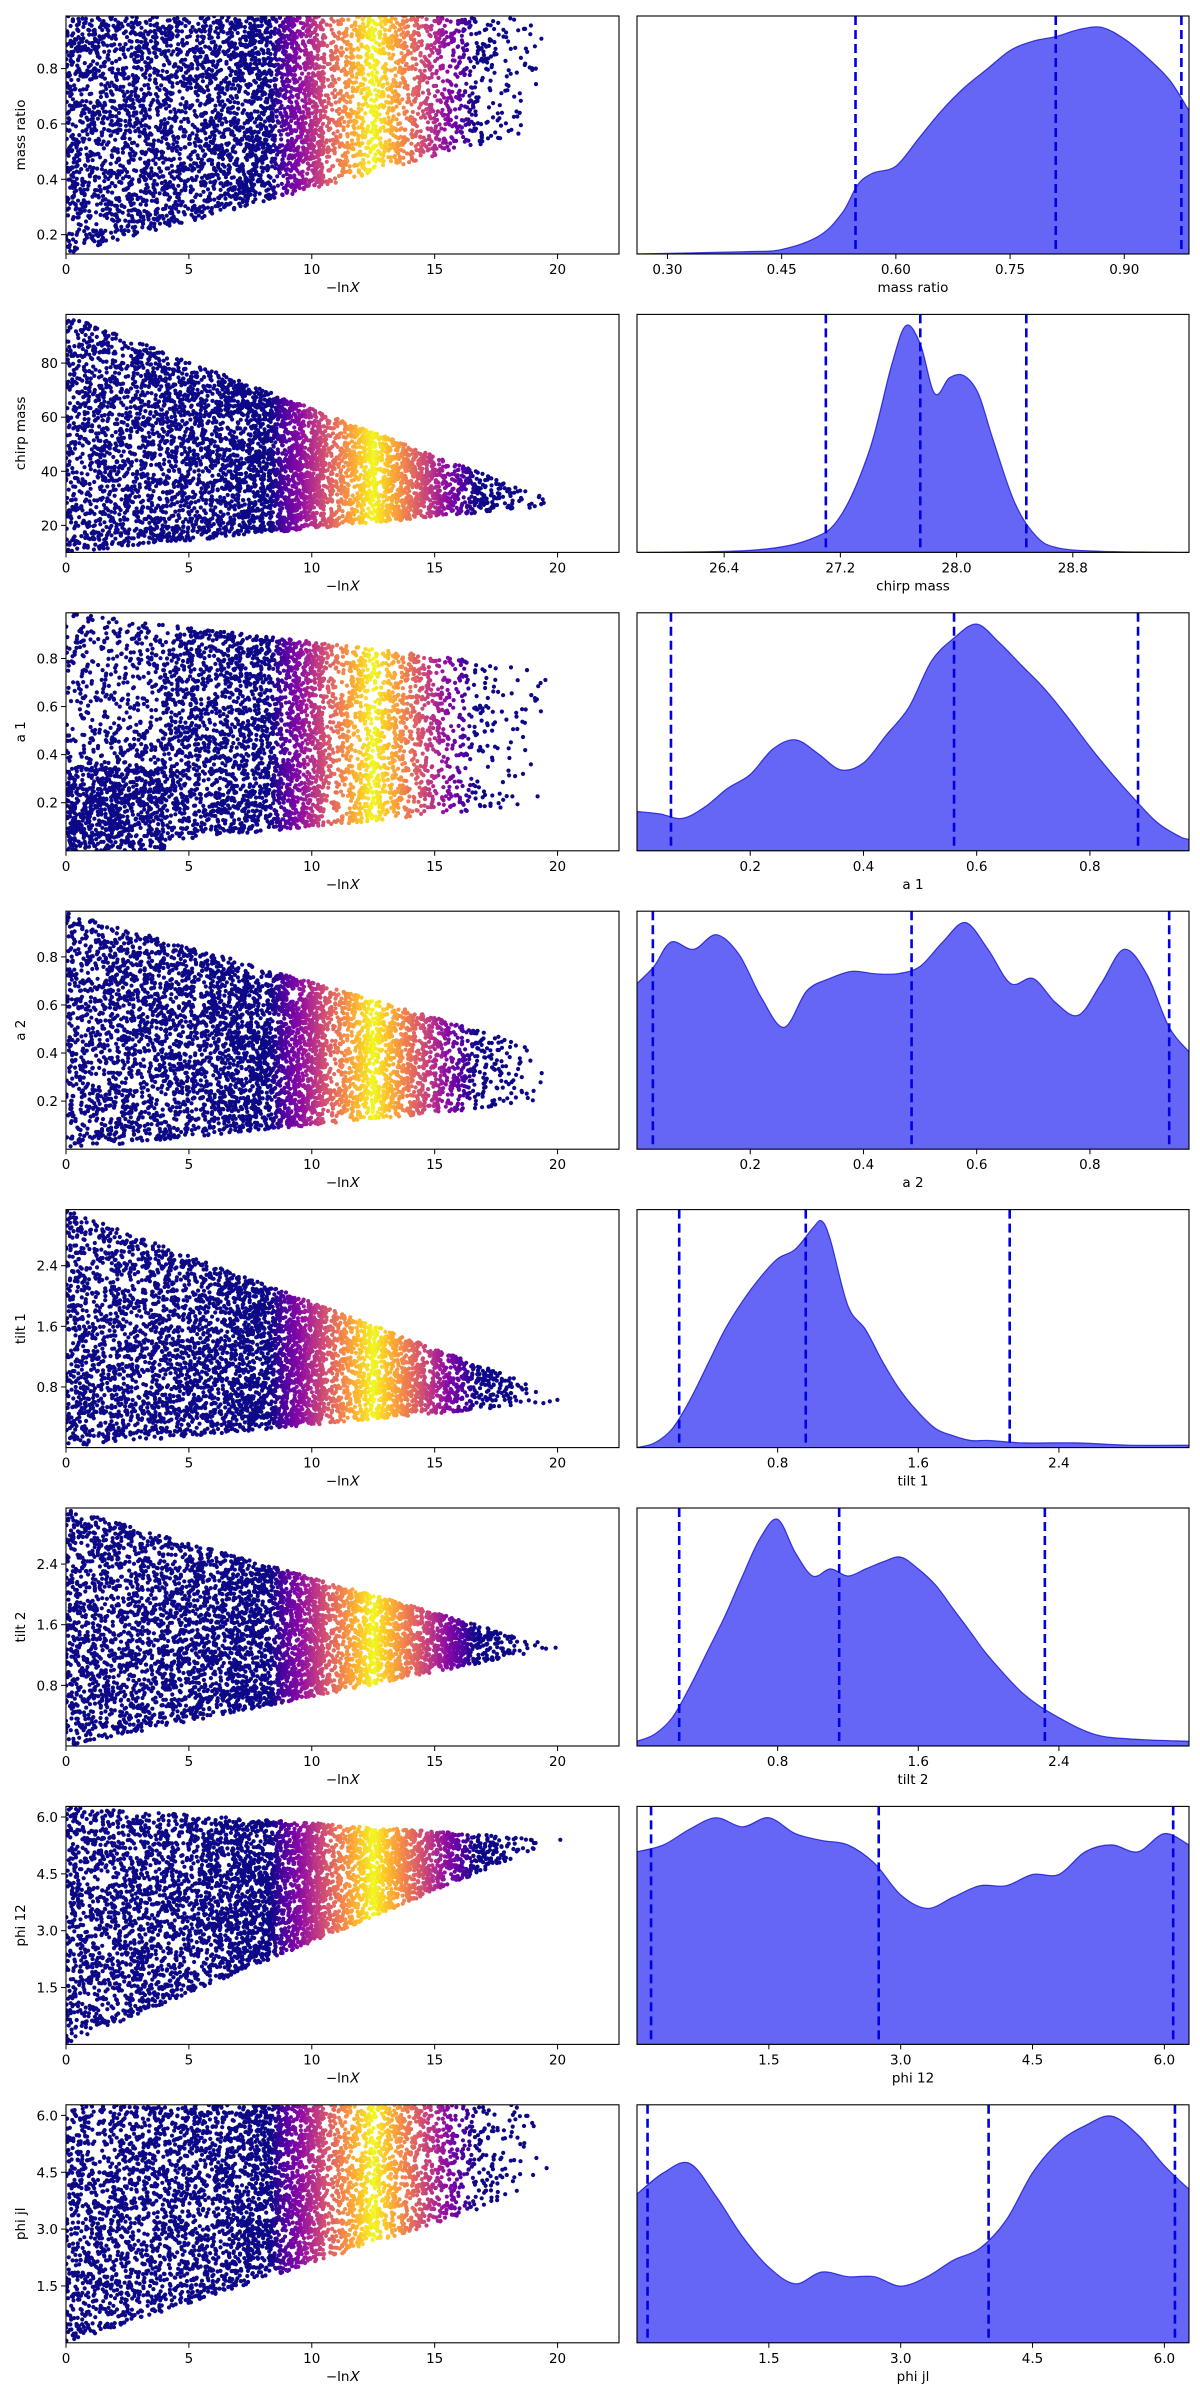  I want to click on scatter-2-ytick-label-2: 0.6, so click(47, 708).